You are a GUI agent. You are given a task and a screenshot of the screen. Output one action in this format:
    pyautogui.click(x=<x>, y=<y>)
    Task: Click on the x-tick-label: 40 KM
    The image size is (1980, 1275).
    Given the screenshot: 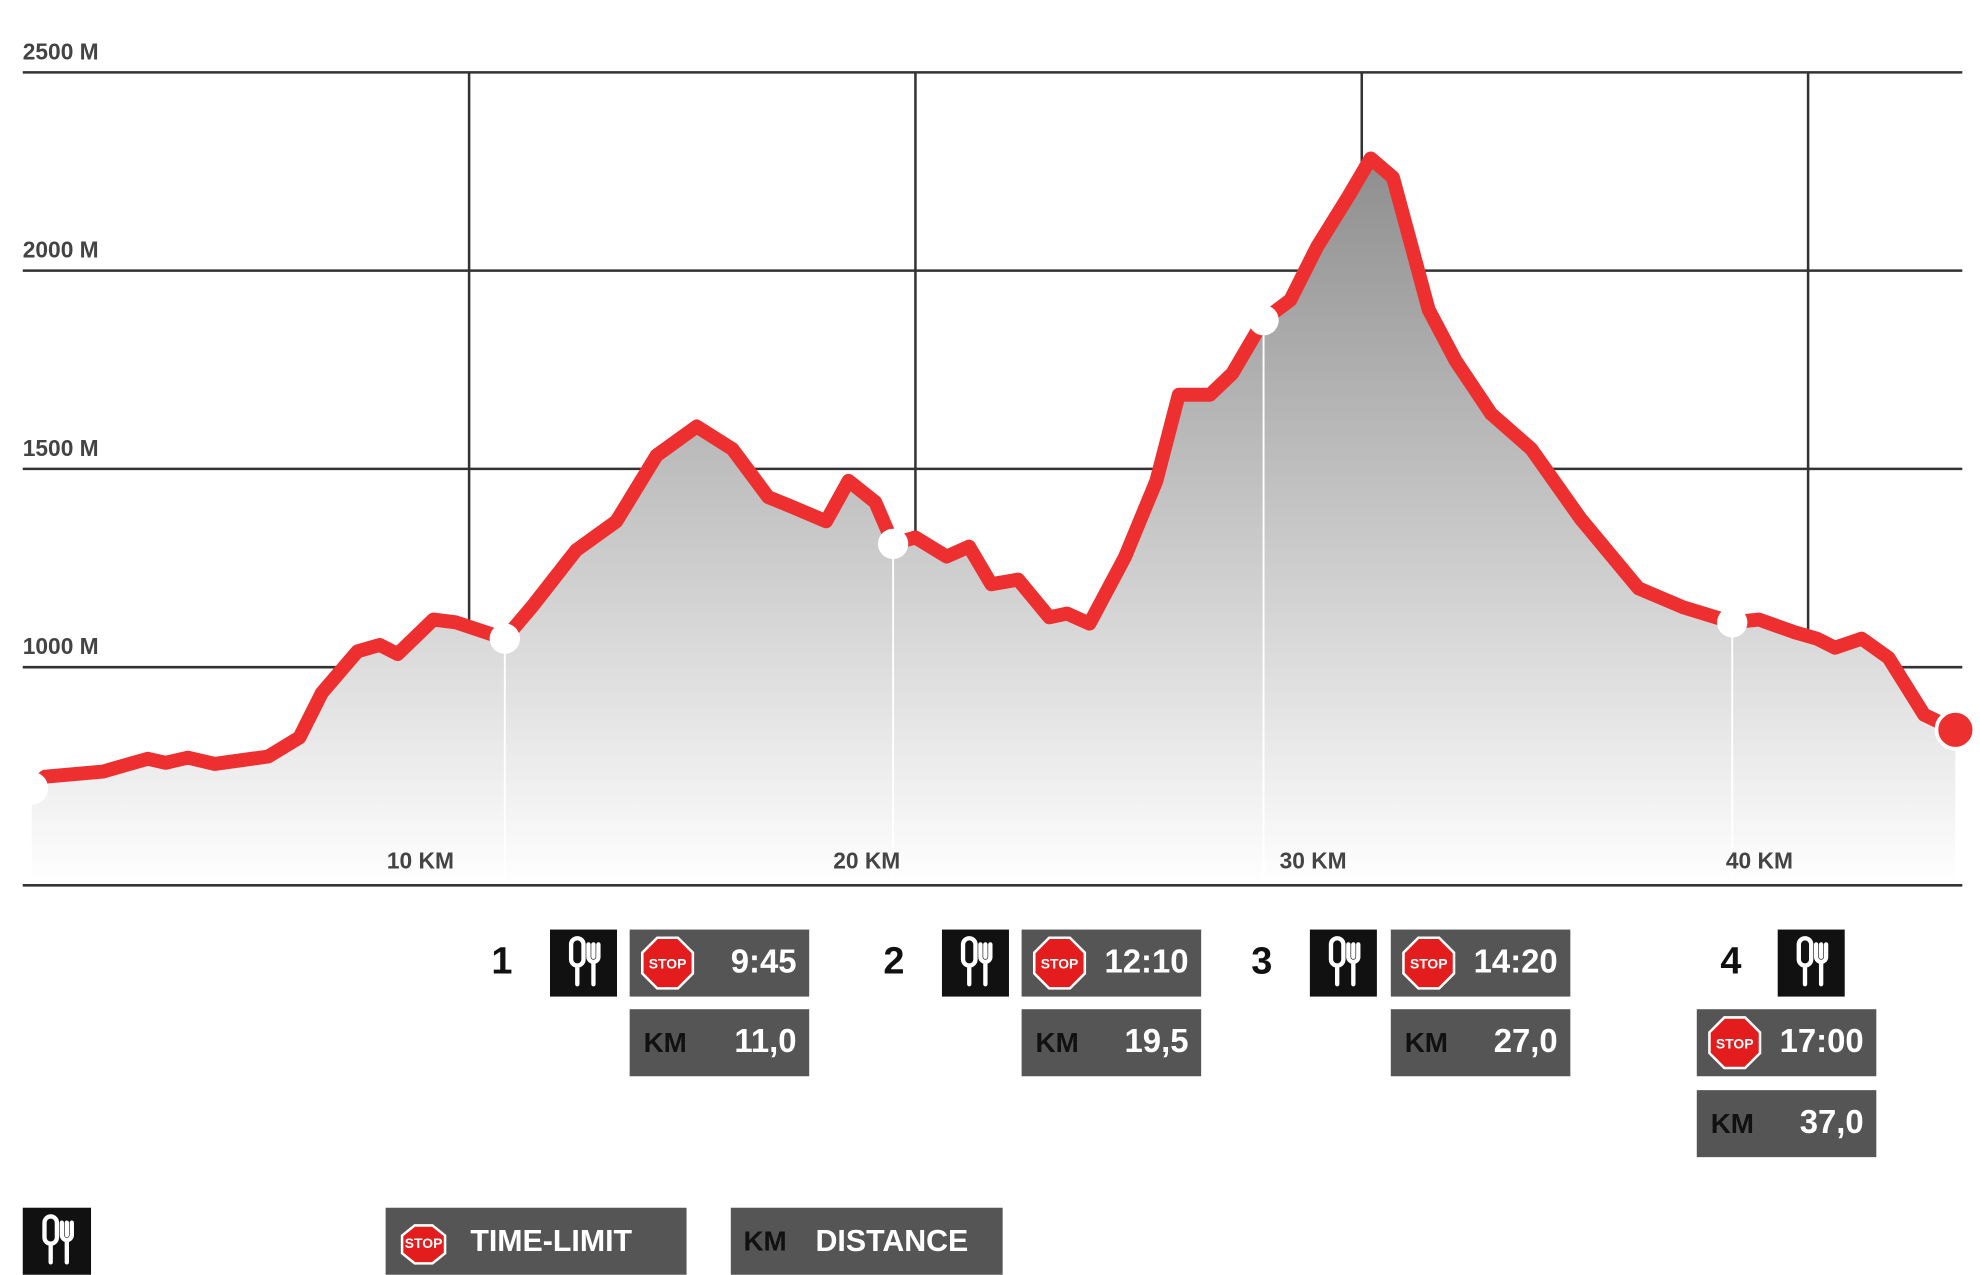 What is the action you would take?
    pyautogui.click(x=1759, y=861)
    